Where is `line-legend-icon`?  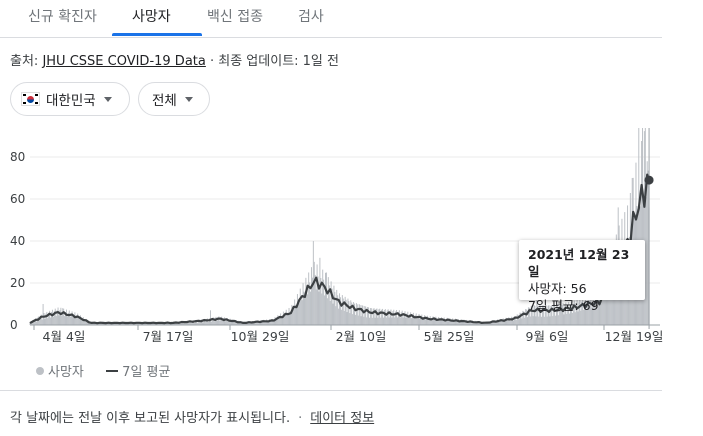
line-legend-icon is located at coordinates (112, 371).